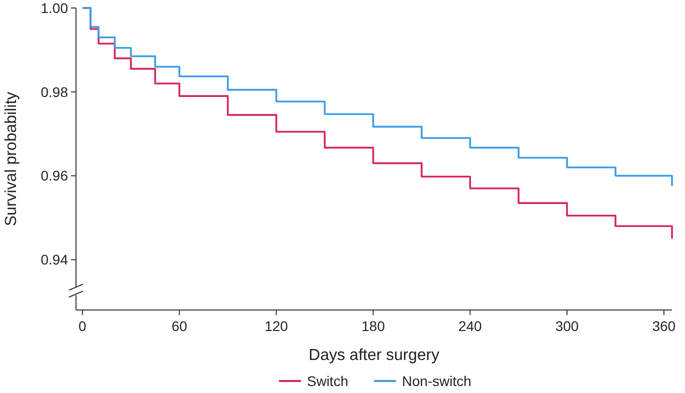 The width and height of the screenshot is (685, 393). I want to click on legend-label: Switch, so click(327, 380).